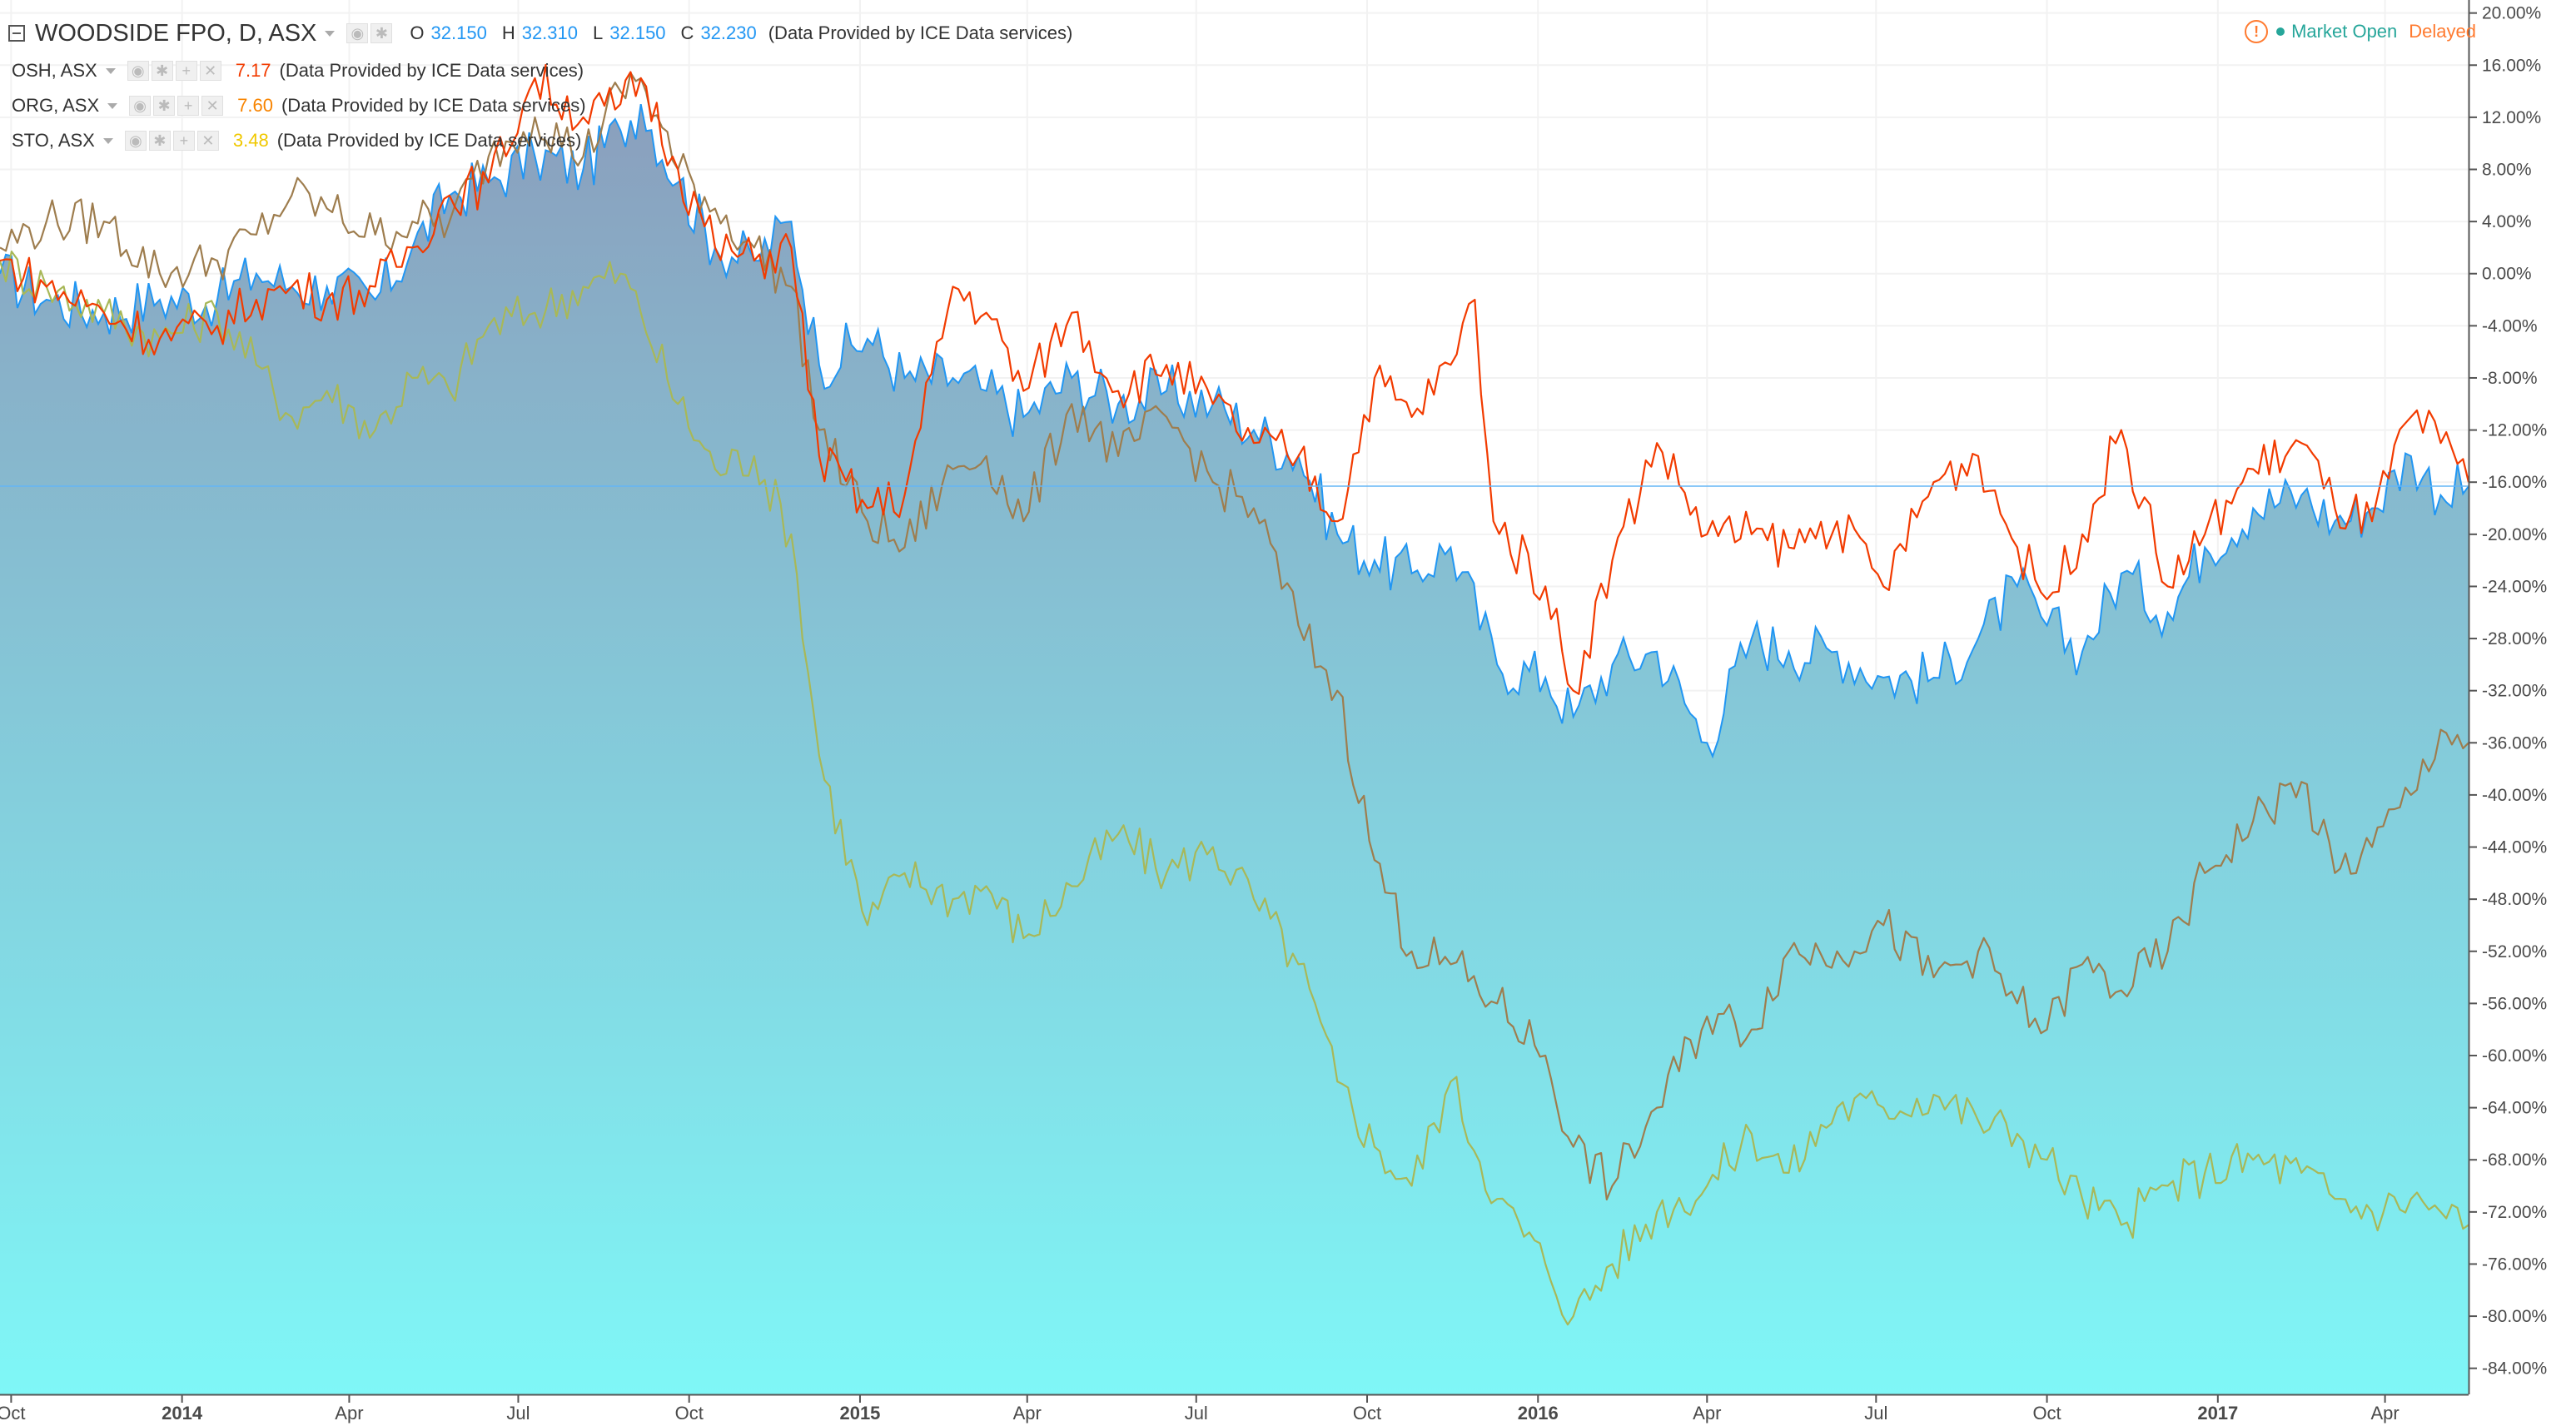  Describe the element at coordinates (16, 34) in the screenshot. I see `collapse-legend-button` at that location.